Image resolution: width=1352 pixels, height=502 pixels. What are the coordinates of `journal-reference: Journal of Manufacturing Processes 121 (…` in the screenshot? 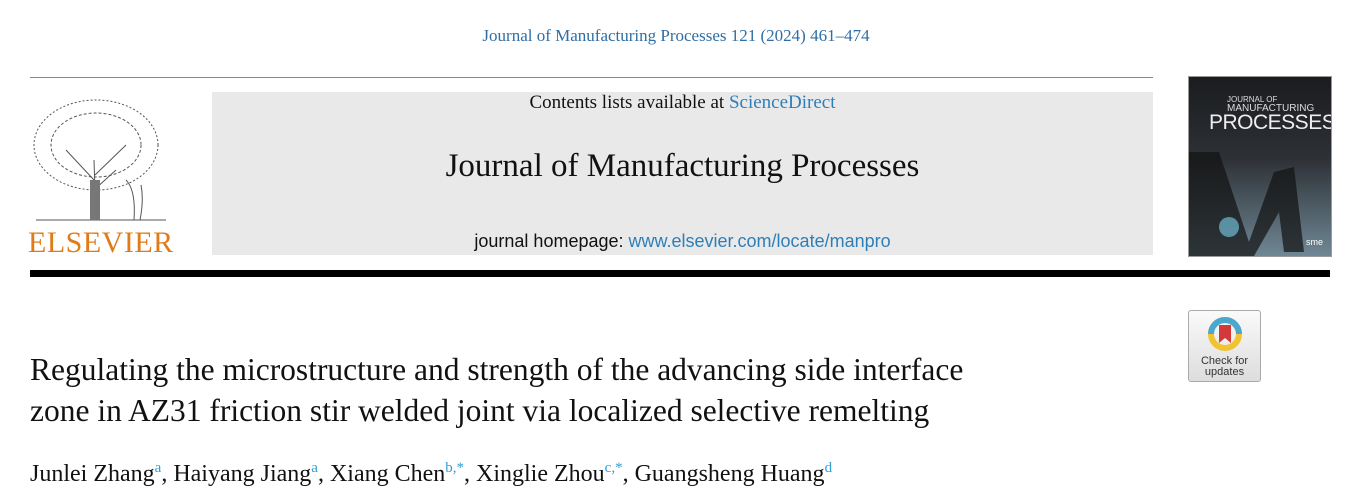 It's located at (676, 35).